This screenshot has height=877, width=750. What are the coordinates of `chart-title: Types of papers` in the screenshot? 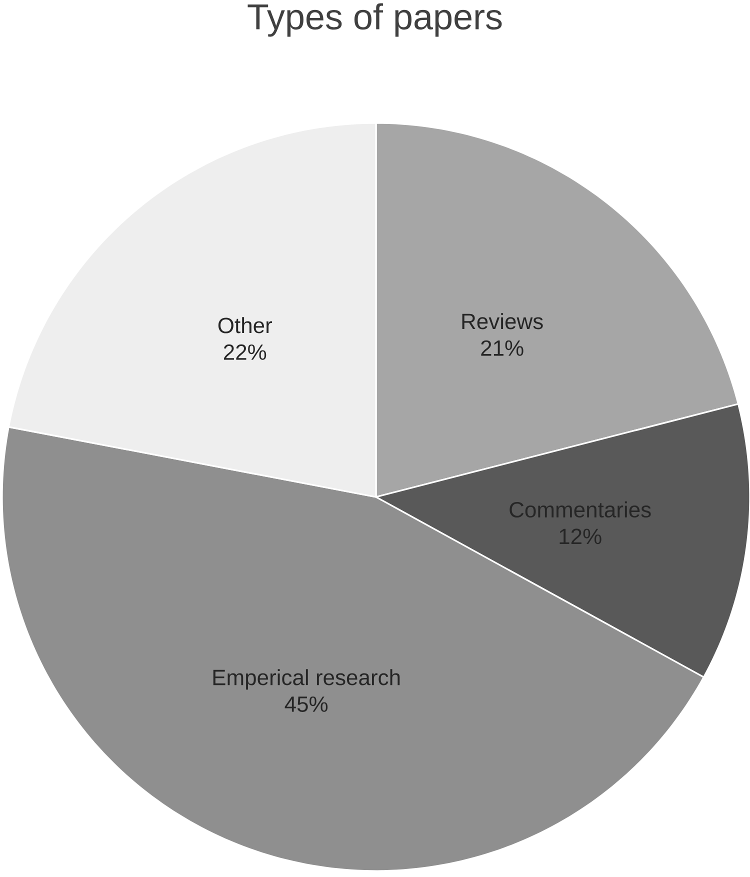 It's located at (375, 20).